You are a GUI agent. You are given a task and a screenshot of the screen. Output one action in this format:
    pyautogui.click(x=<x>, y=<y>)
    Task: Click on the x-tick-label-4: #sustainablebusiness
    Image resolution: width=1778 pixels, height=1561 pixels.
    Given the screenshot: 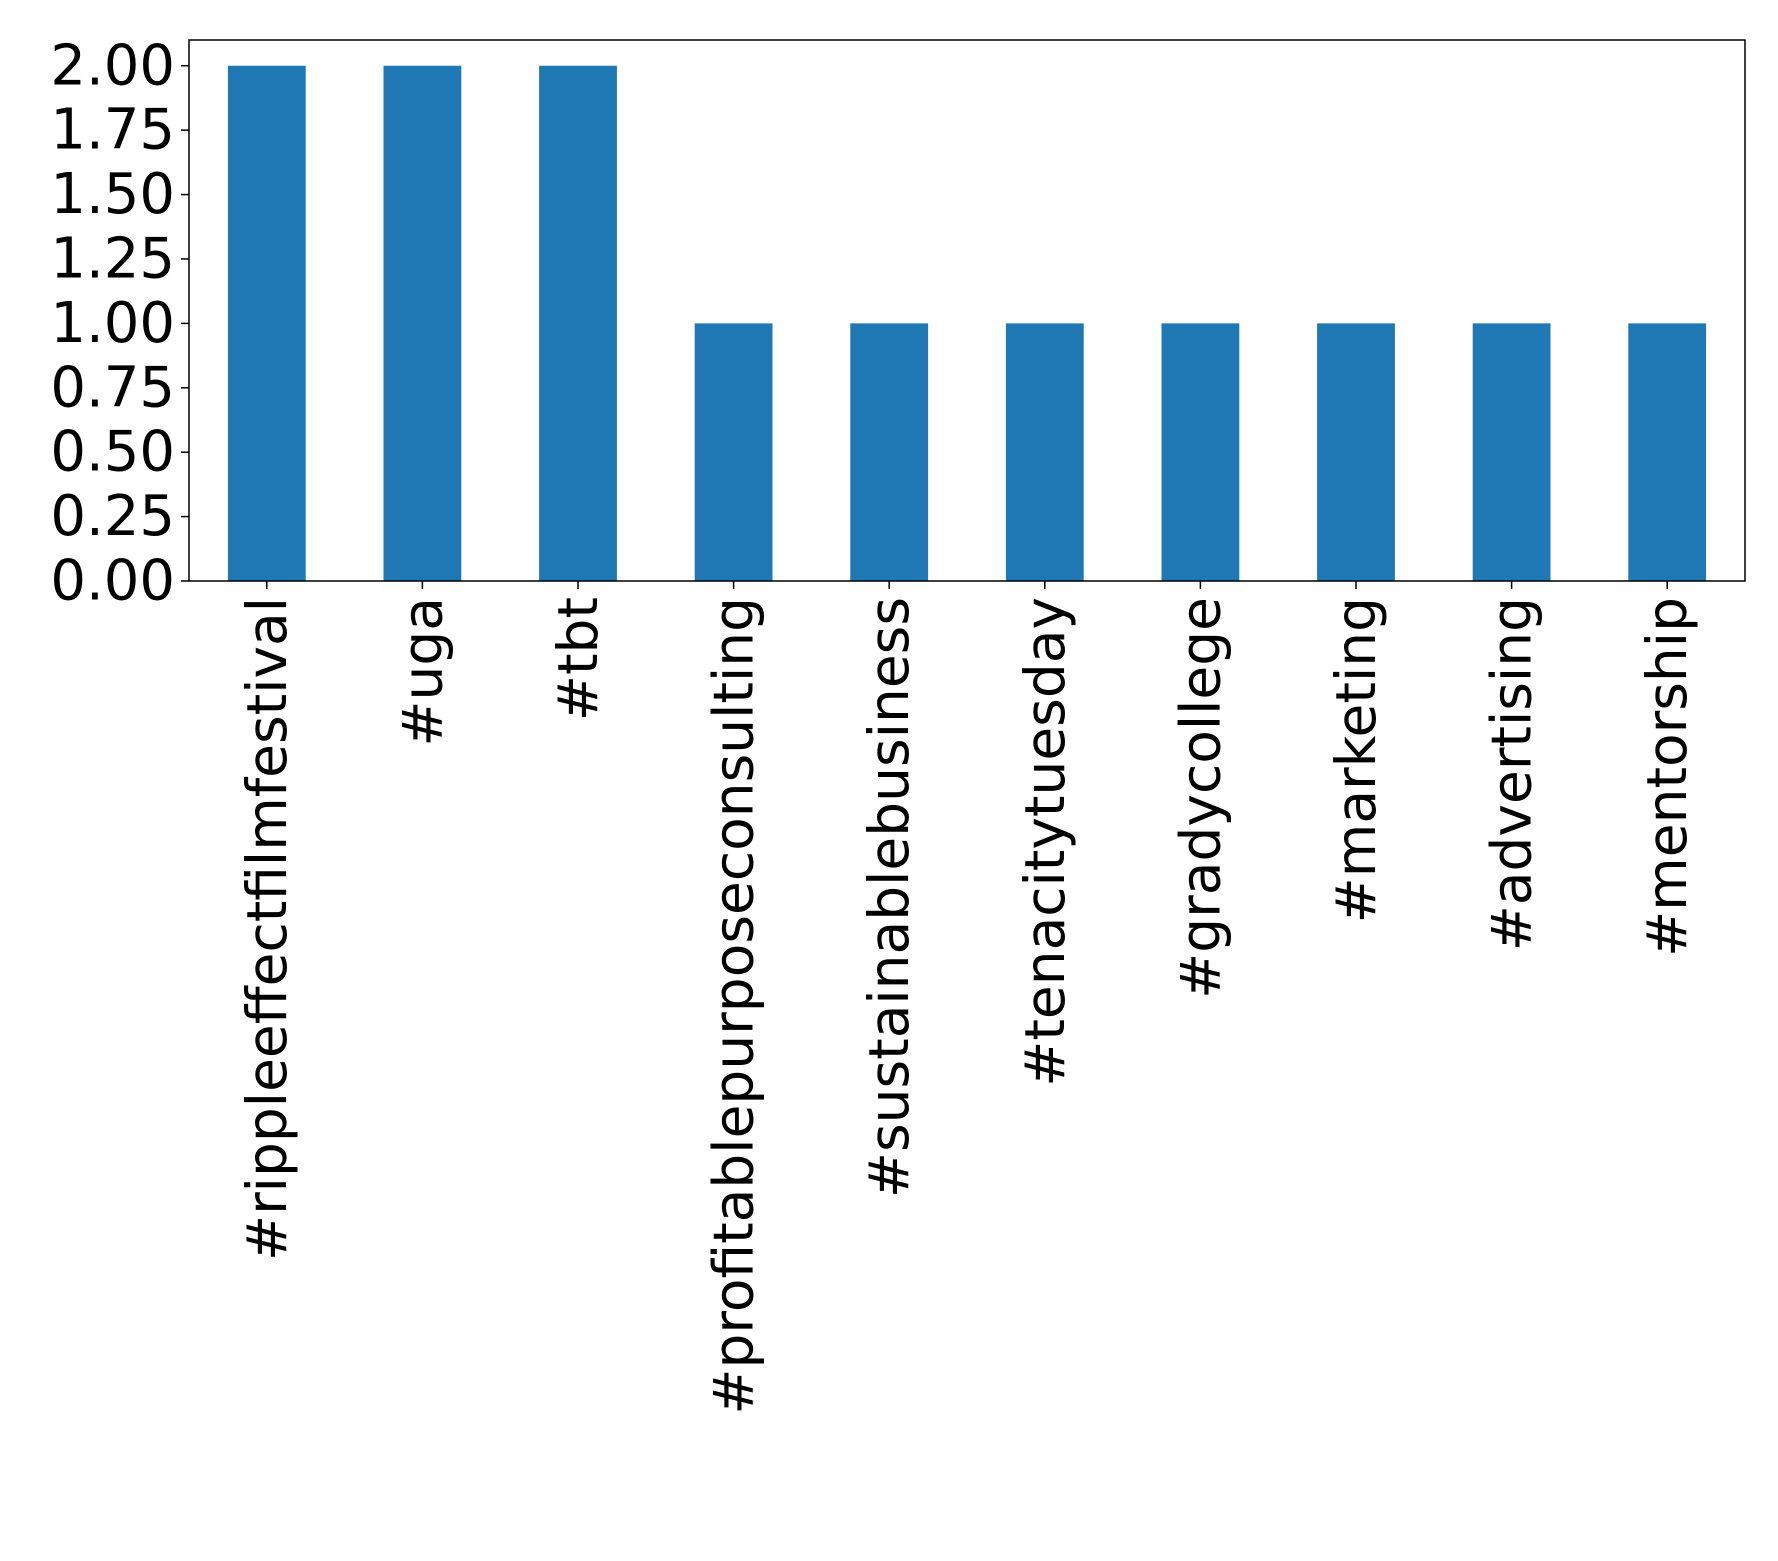 What is the action you would take?
    pyautogui.click(x=889, y=897)
    